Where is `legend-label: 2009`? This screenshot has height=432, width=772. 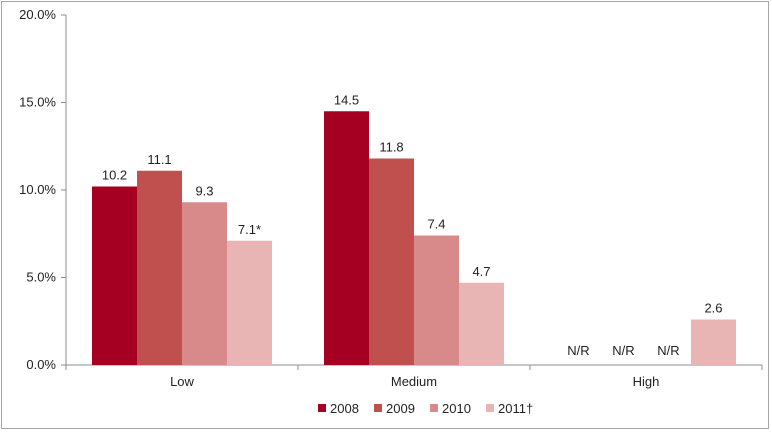 legend-label: 2009 is located at coordinates (400, 408).